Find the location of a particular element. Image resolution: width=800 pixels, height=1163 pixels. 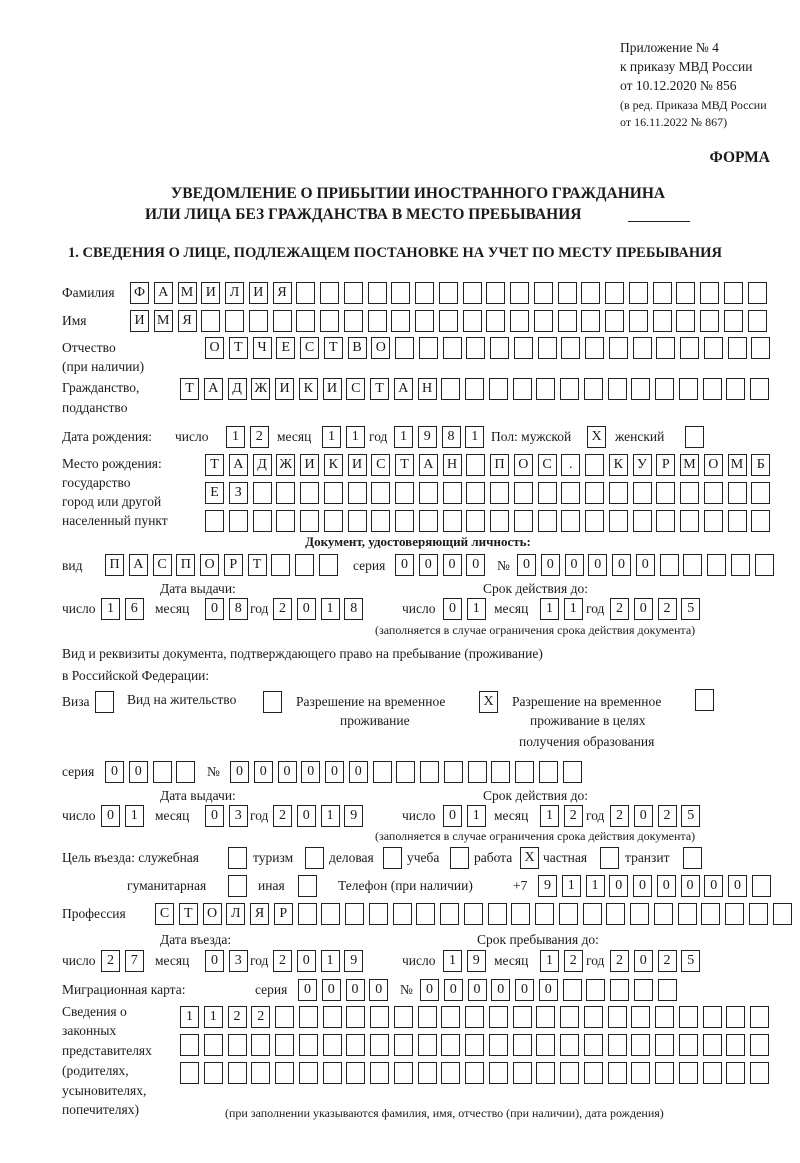

char-box: Р is located at coordinates (233, 565).